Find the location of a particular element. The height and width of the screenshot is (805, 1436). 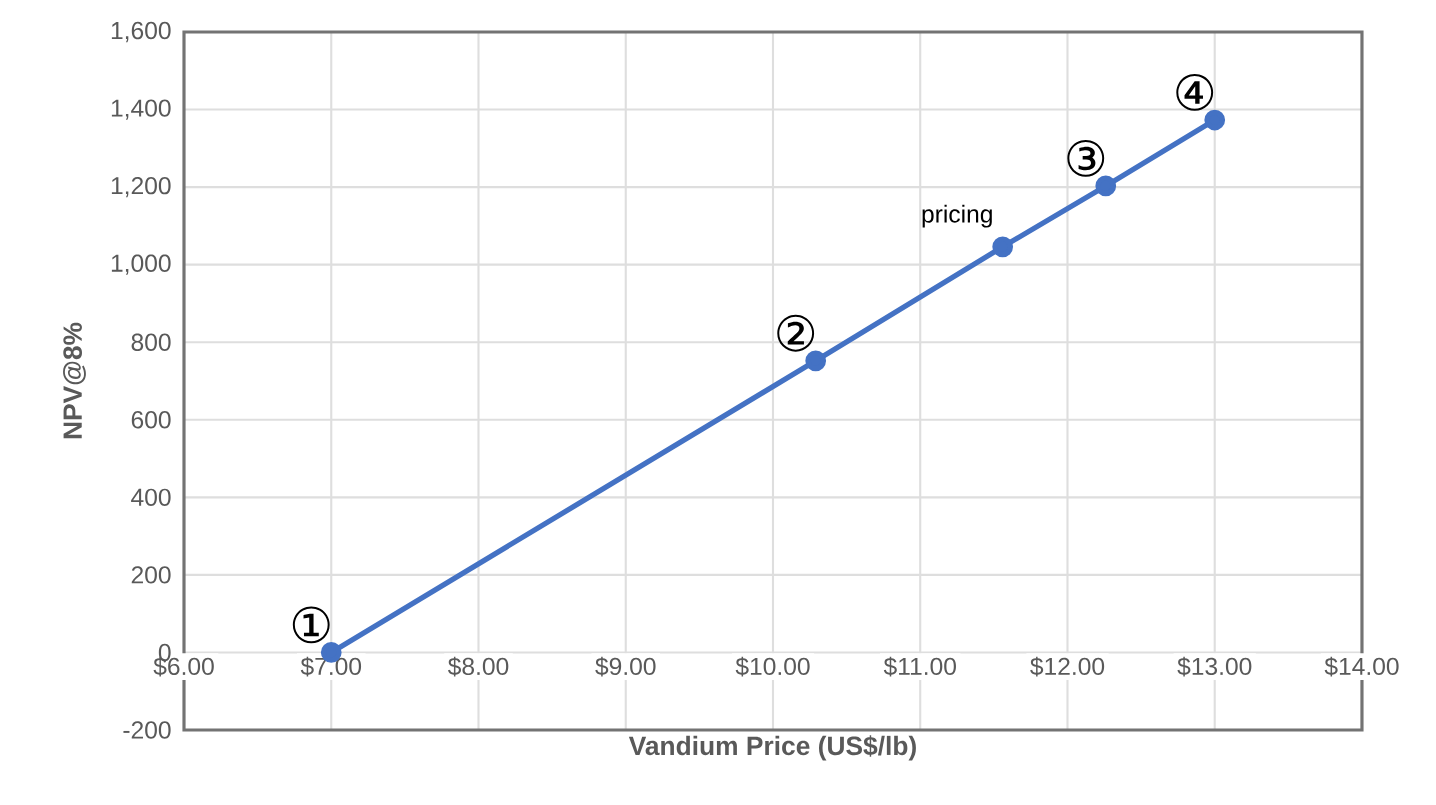

x-tick-label: $13.00 is located at coordinates (1214, 666).